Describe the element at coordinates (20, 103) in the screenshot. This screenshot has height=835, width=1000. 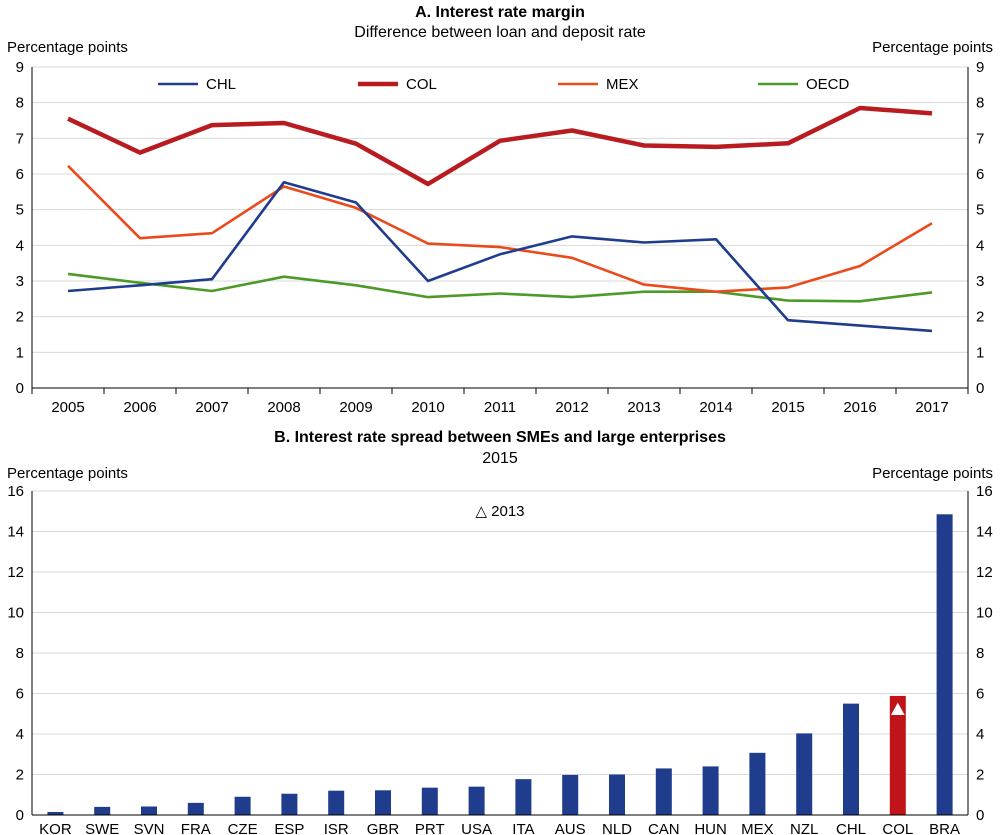
I see `panel-a-ytick-left: 8` at that location.